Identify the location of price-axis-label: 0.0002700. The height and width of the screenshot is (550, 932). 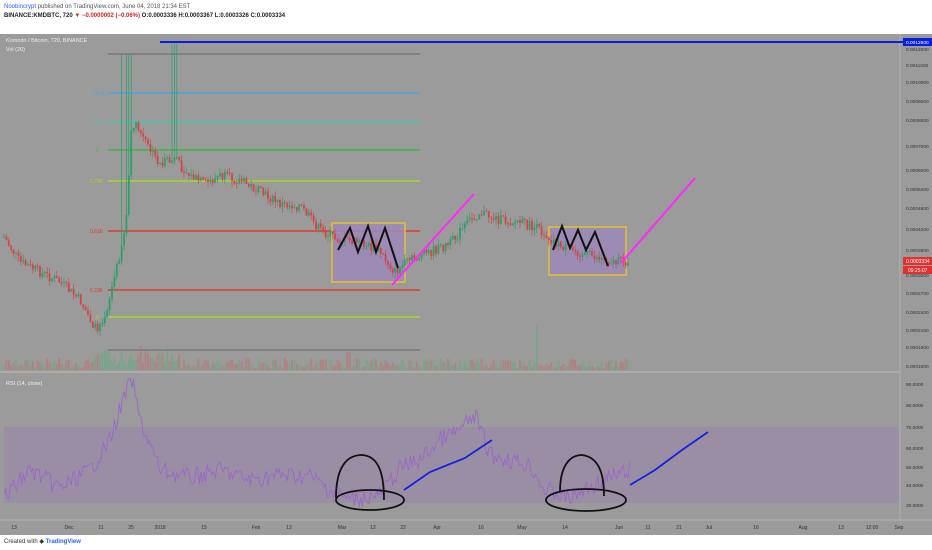
(917, 294).